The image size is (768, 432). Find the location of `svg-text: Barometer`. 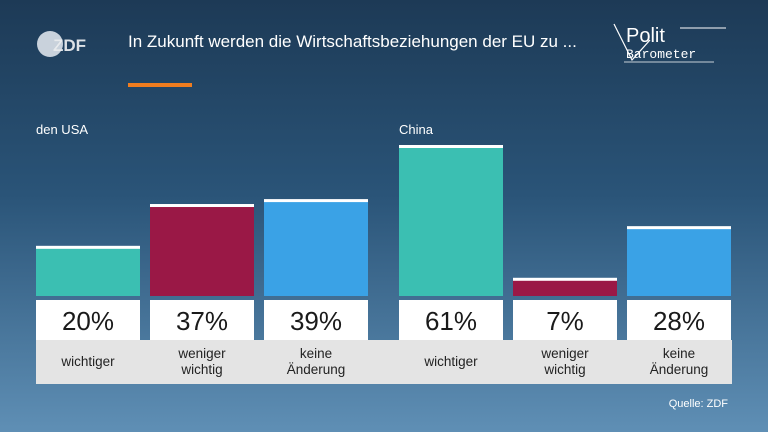

svg-text: Barometer is located at coordinates (661, 54).